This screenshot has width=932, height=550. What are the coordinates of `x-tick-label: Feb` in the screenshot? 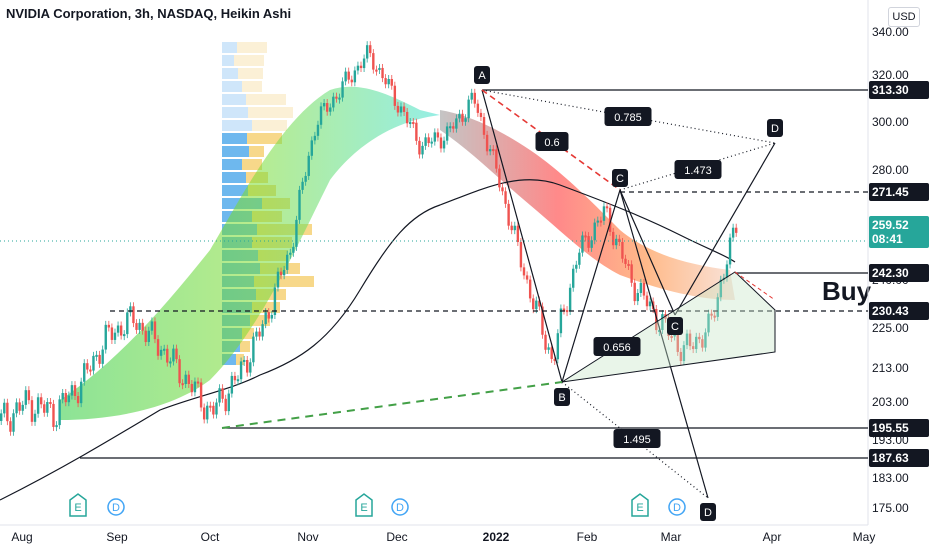 It's located at (587, 537).